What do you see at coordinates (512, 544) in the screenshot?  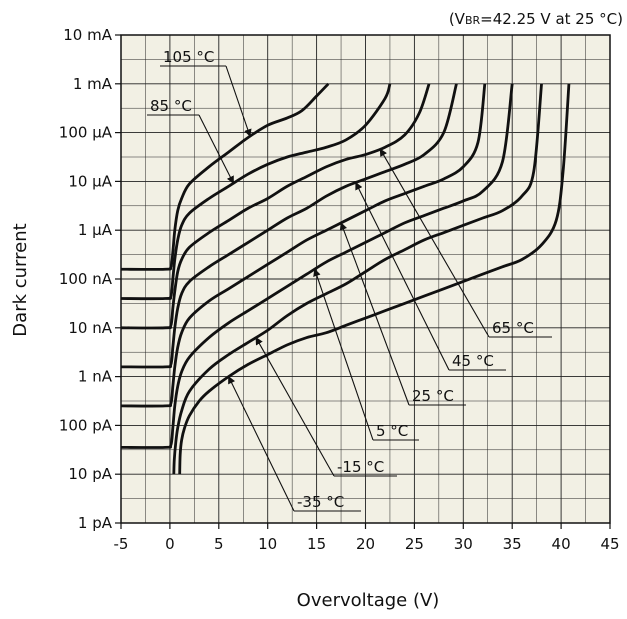 I see `x-tick-label: 35` at bounding box center [512, 544].